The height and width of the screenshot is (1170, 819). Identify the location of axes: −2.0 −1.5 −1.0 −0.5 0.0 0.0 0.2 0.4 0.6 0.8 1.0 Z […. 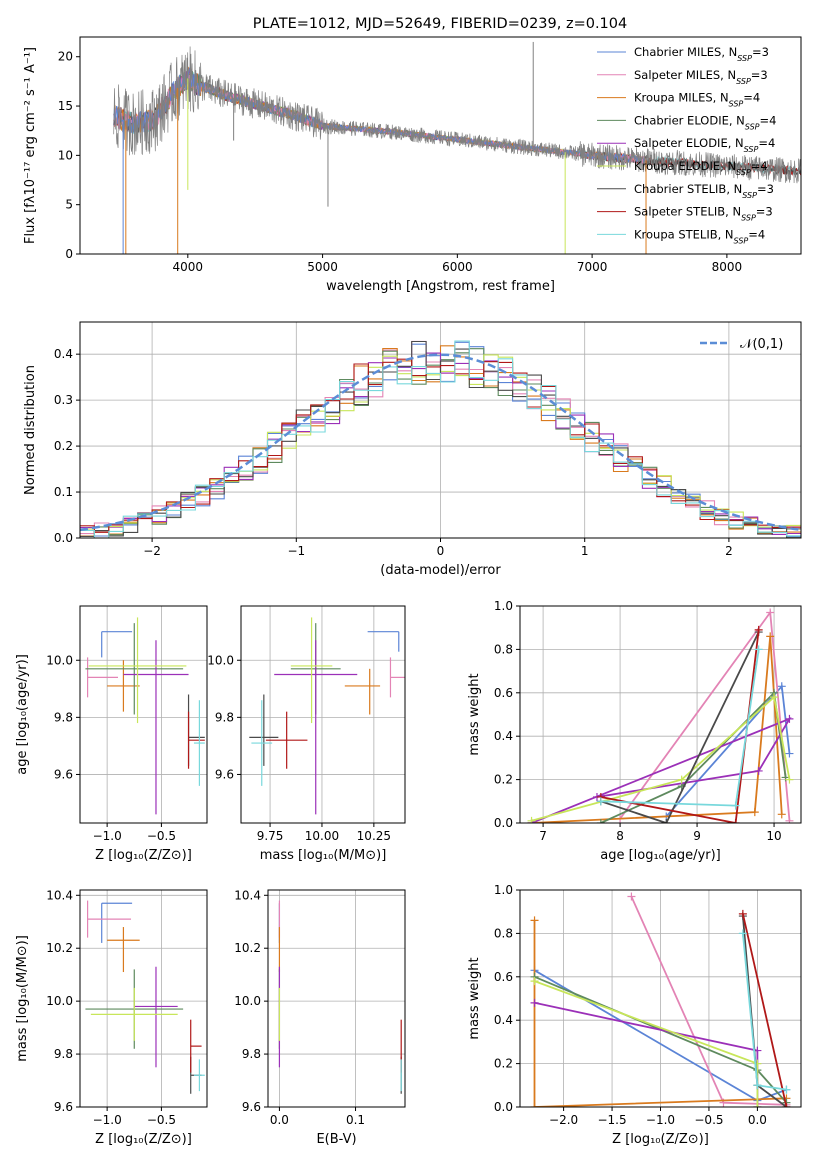
(634, 1015).